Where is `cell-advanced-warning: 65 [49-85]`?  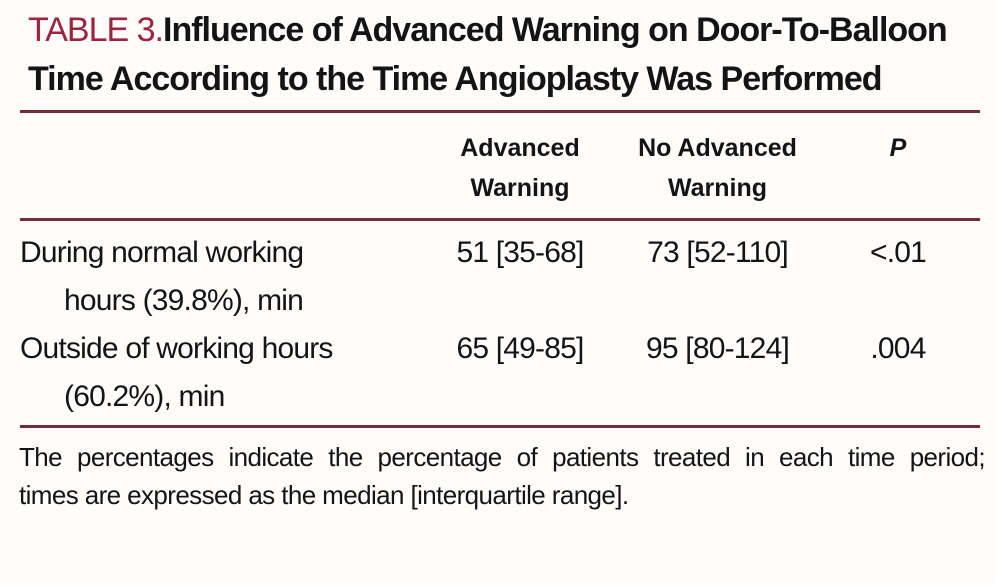
cell-advanced-warning: 65 [49-85] is located at coordinates (520, 348).